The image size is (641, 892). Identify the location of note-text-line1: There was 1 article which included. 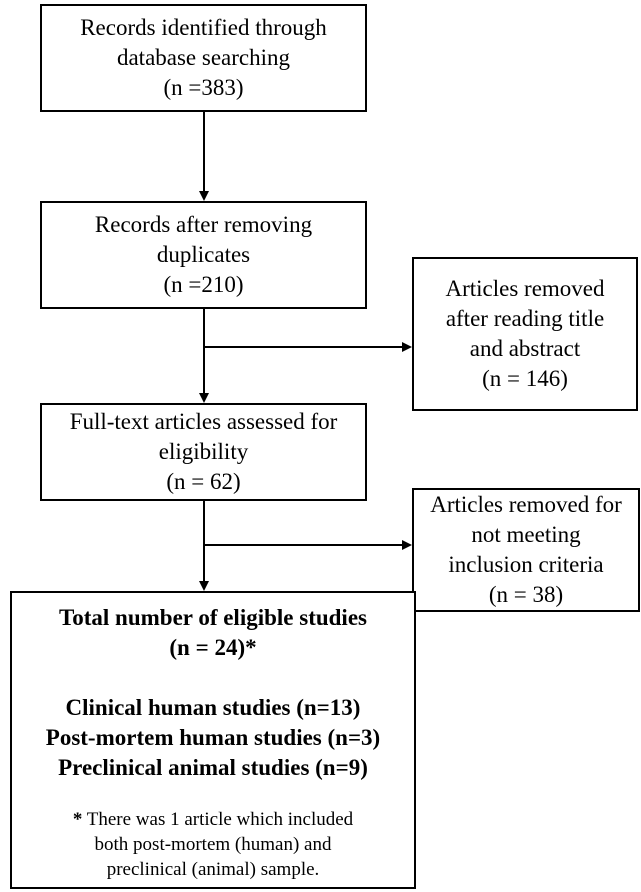
(218, 819).